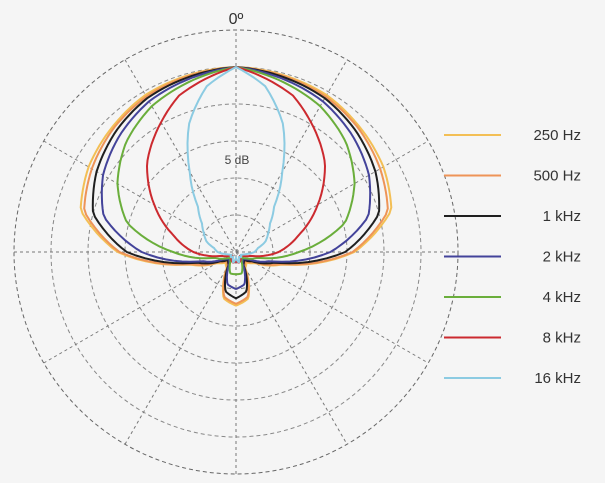 The width and height of the screenshot is (605, 483). What do you see at coordinates (562, 338) in the screenshot?
I see `legend-label-5: 8 kHz` at bounding box center [562, 338].